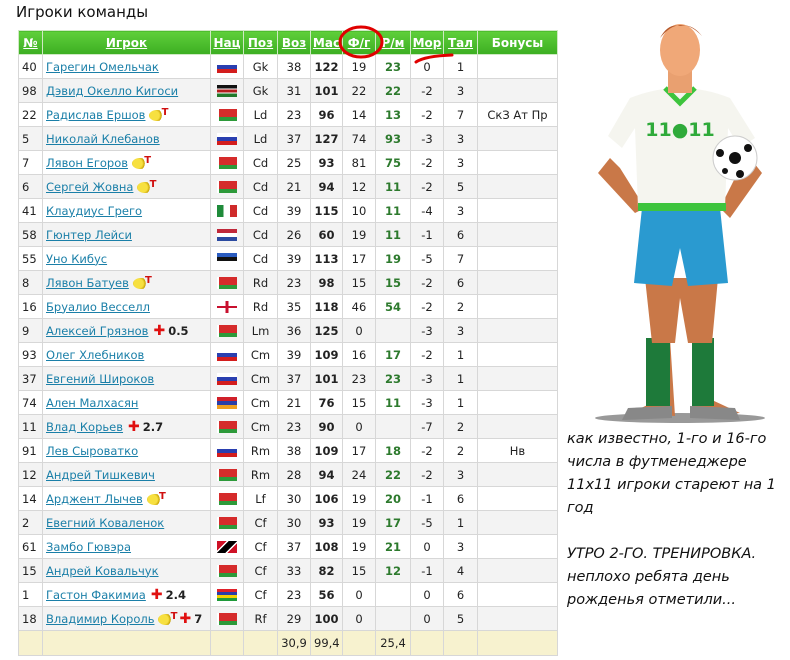 This screenshot has height=660, width=790. I want to click on sort-link: Поз, so click(260, 42).